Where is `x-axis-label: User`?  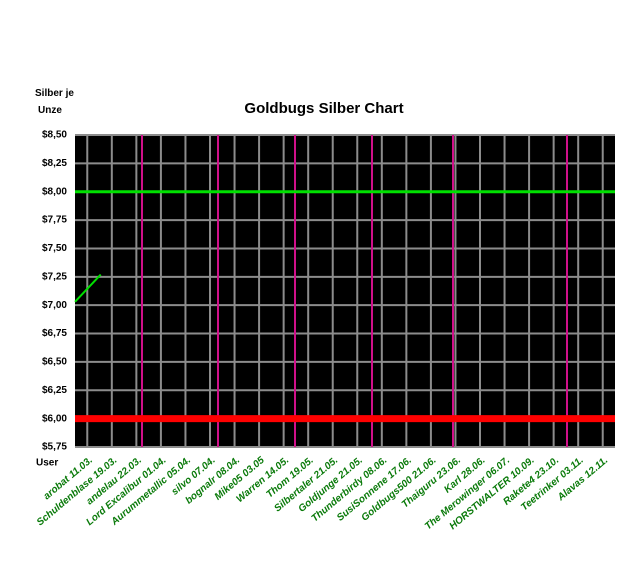 x-axis-label: User is located at coordinates (47, 463).